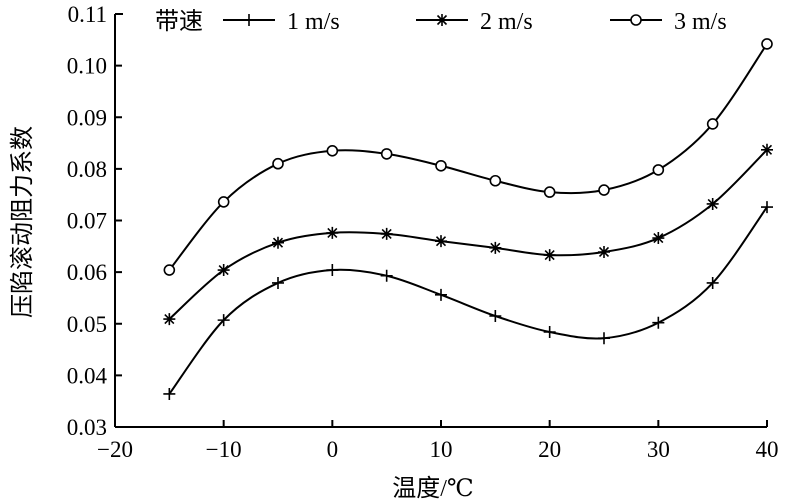 The image size is (786, 503). I want to click on x-tick-label: 40, so click(767, 449).